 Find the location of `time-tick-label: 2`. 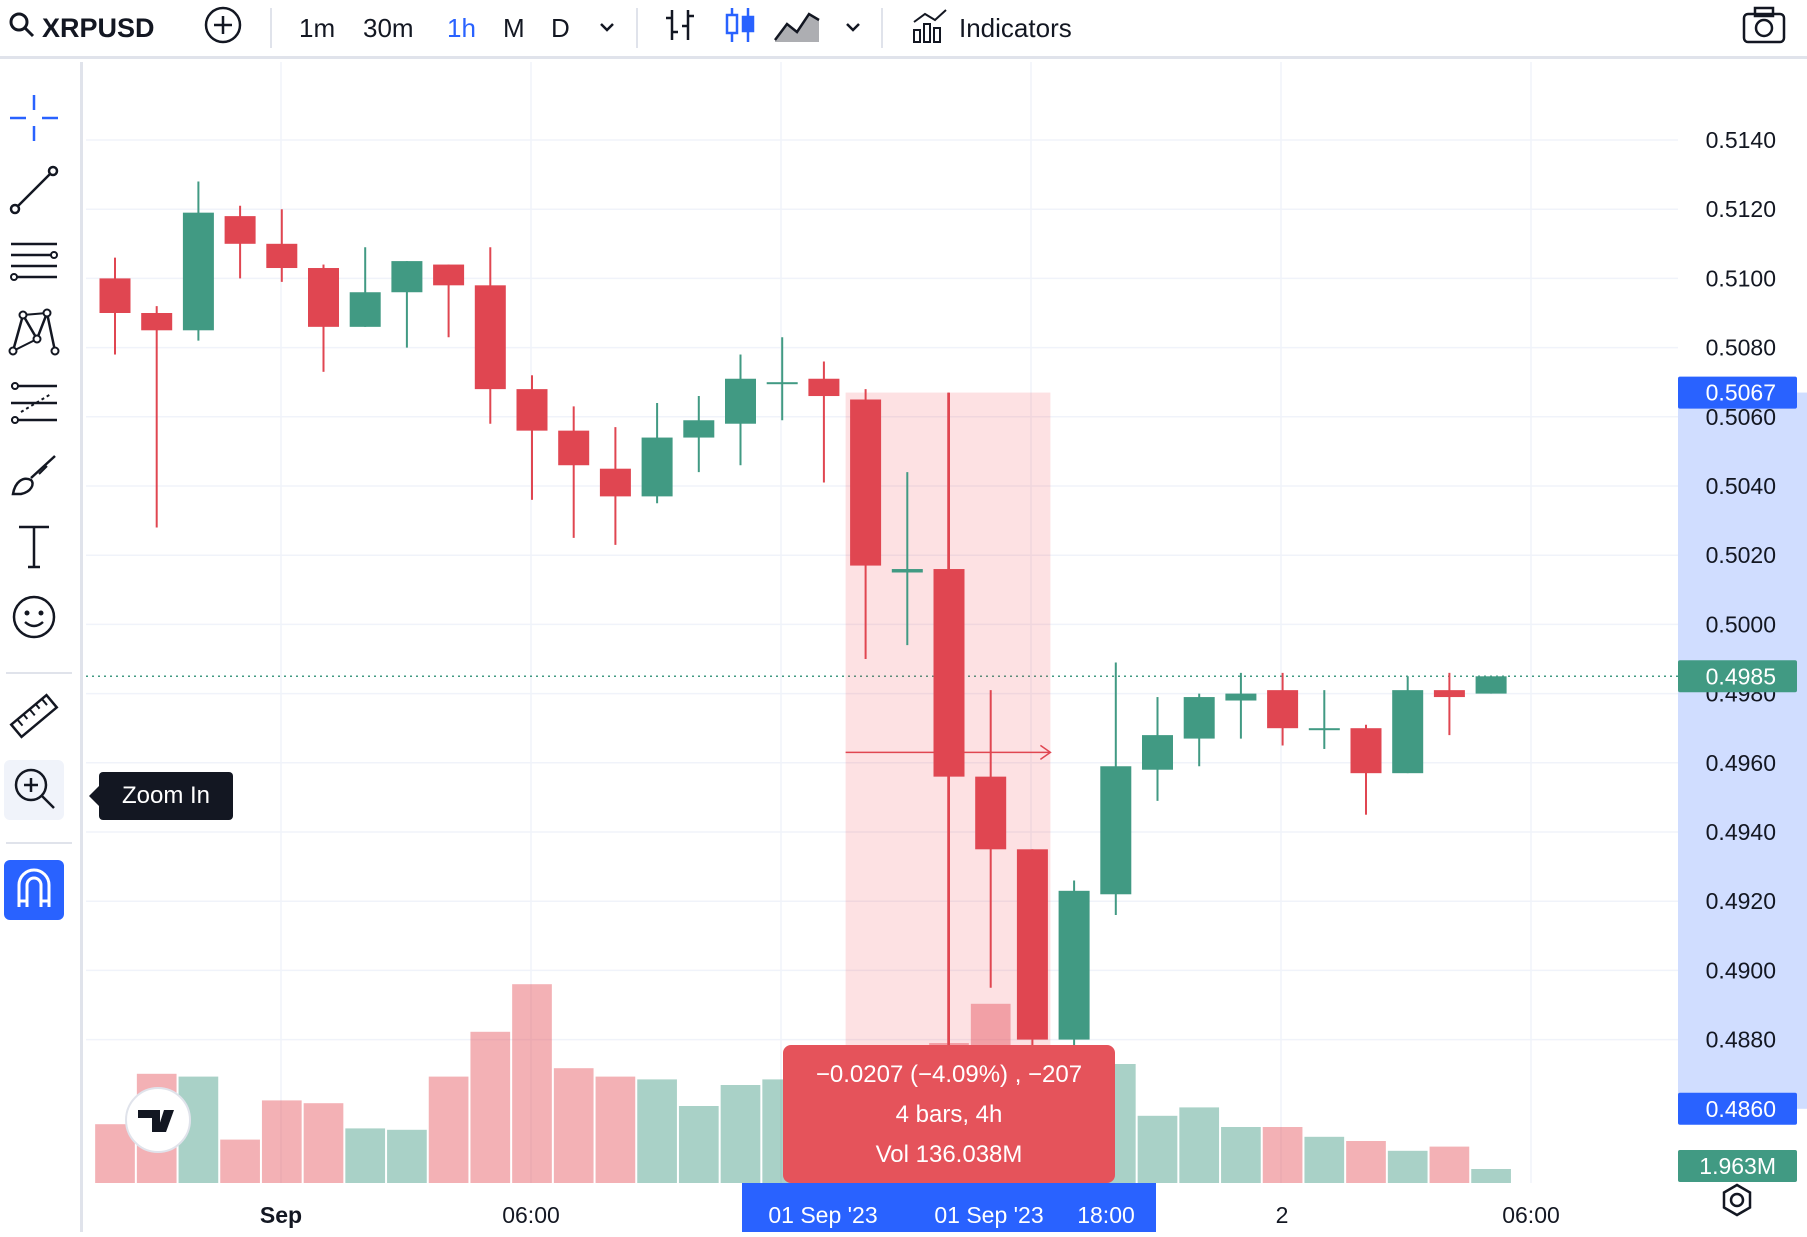

time-tick-label: 2 is located at coordinates (1282, 1215).